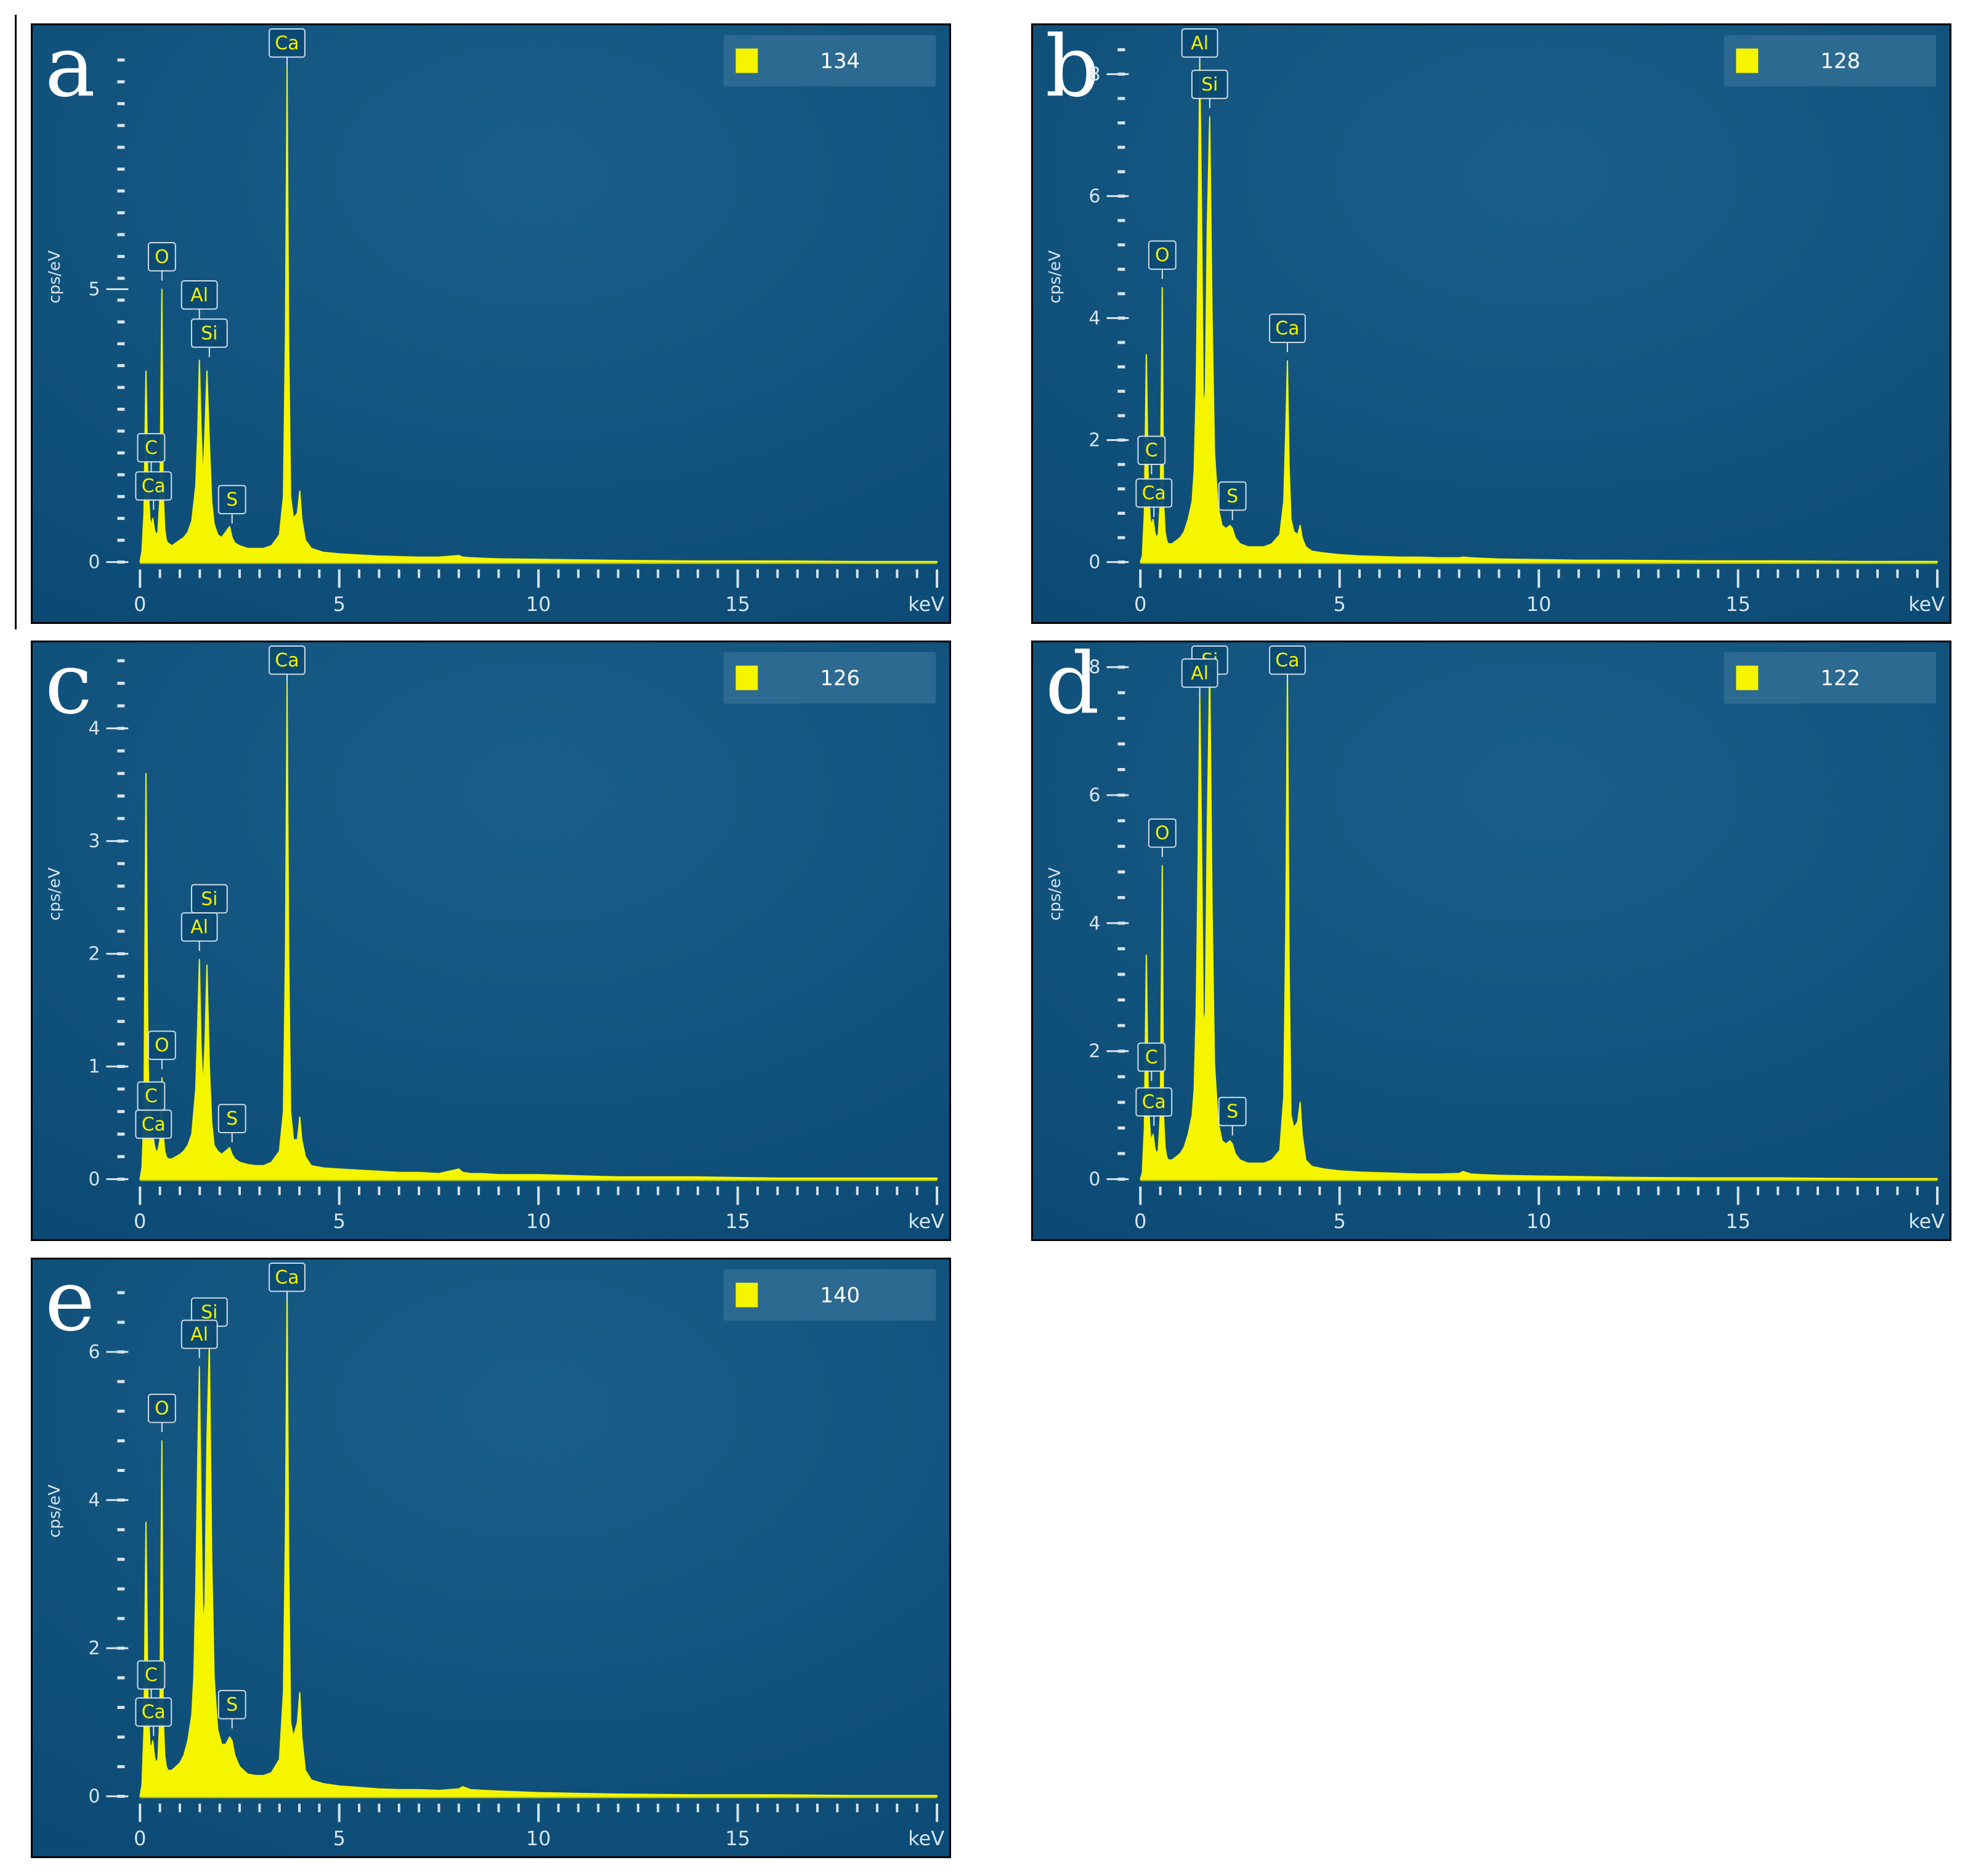  I want to click on spectrum-chart-c: c 0 1 2 3 4 cps/eV 0 5 10 15 keV Ca Si Al O C Ca S 126, so click(491, 940).